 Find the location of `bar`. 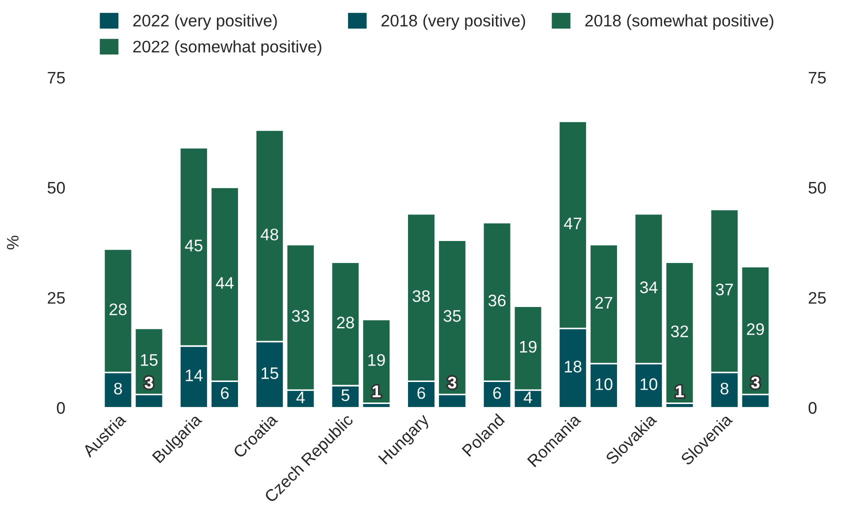

bar is located at coordinates (377, 361).